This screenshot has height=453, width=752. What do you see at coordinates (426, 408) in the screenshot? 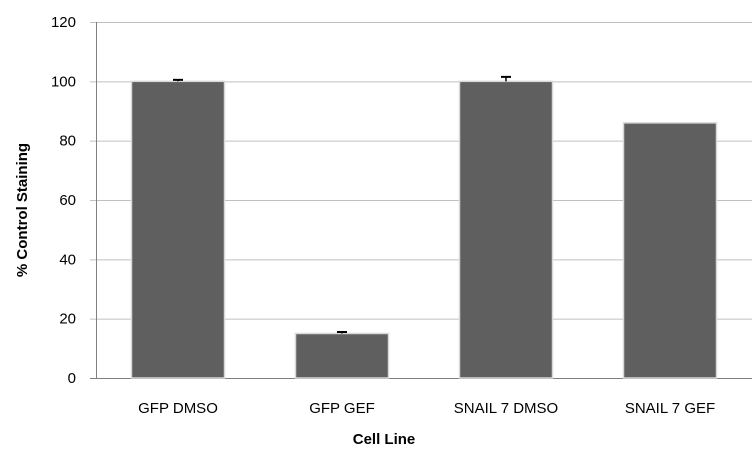
I see `x-tick-labels: GFP DMSO GFP GEF SNAIL 7 DMSO SNAIL 7 GEF` at bounding box center [426, 408].